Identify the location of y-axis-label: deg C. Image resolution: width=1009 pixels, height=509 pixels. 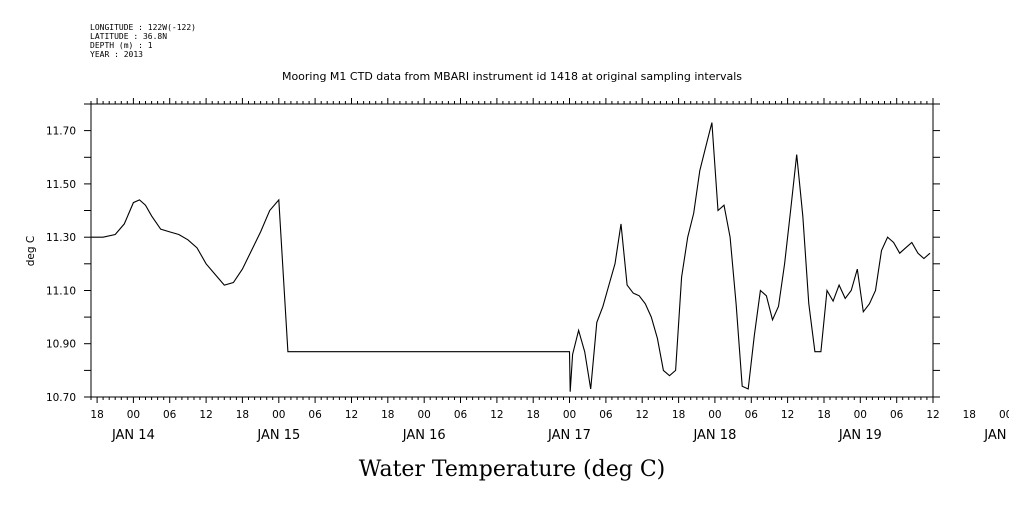
(31, 251).